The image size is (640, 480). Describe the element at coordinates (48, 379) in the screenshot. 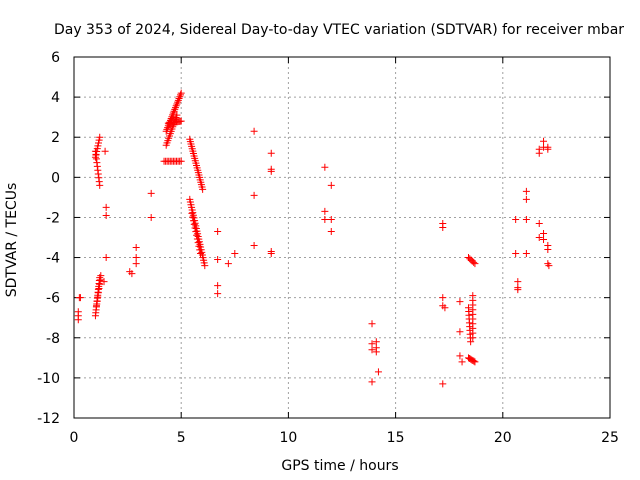

I see `y-tick-label: -10` at that location.